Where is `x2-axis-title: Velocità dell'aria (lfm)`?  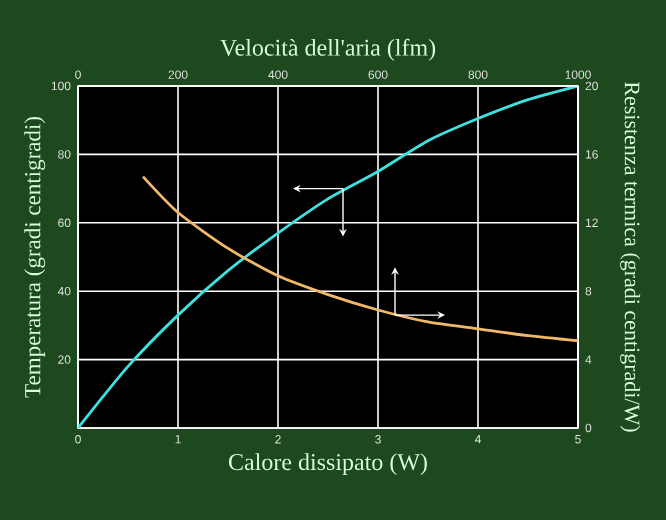
x2-axis-title: Velocità dell'aria (lfm) is located at coordinates (328, 49).